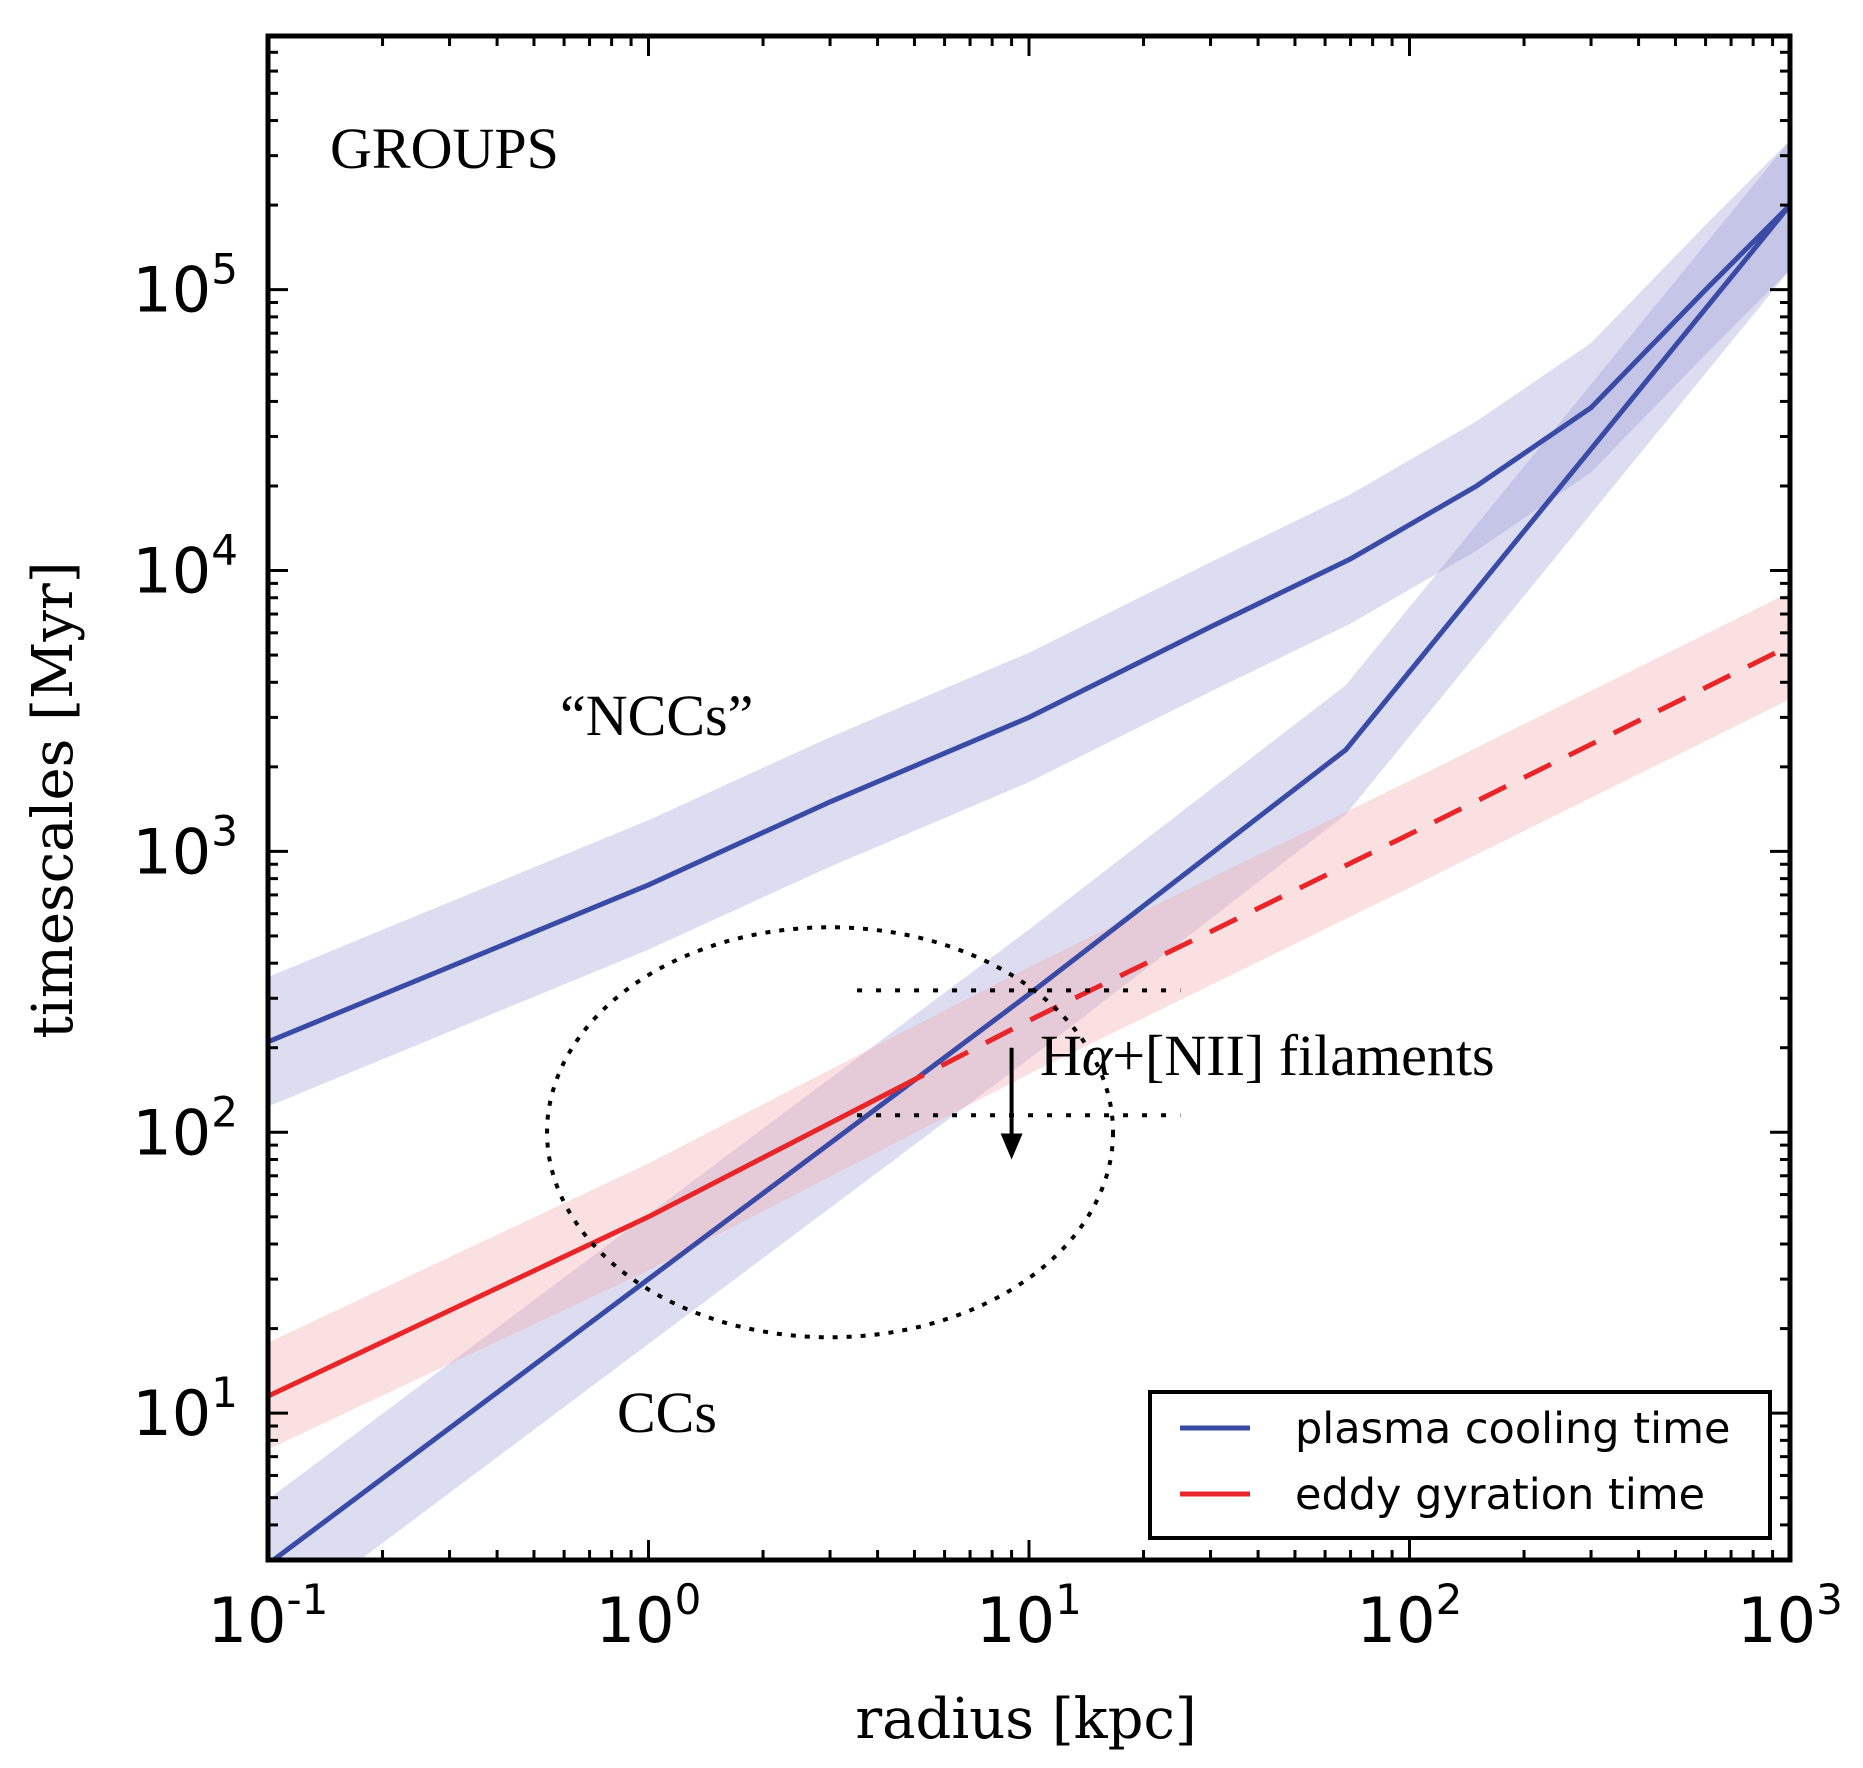 The height and width of the screenshot is (1768, 1863). I want to click on legend: plasma cooling time eddy gyration time, so click(1460, 1465).